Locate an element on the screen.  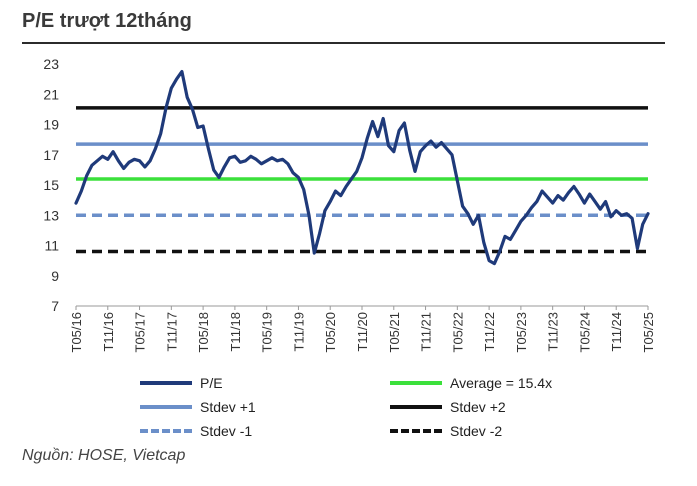
x-tick-label: T11/24 is located at coordinates (616, 332).